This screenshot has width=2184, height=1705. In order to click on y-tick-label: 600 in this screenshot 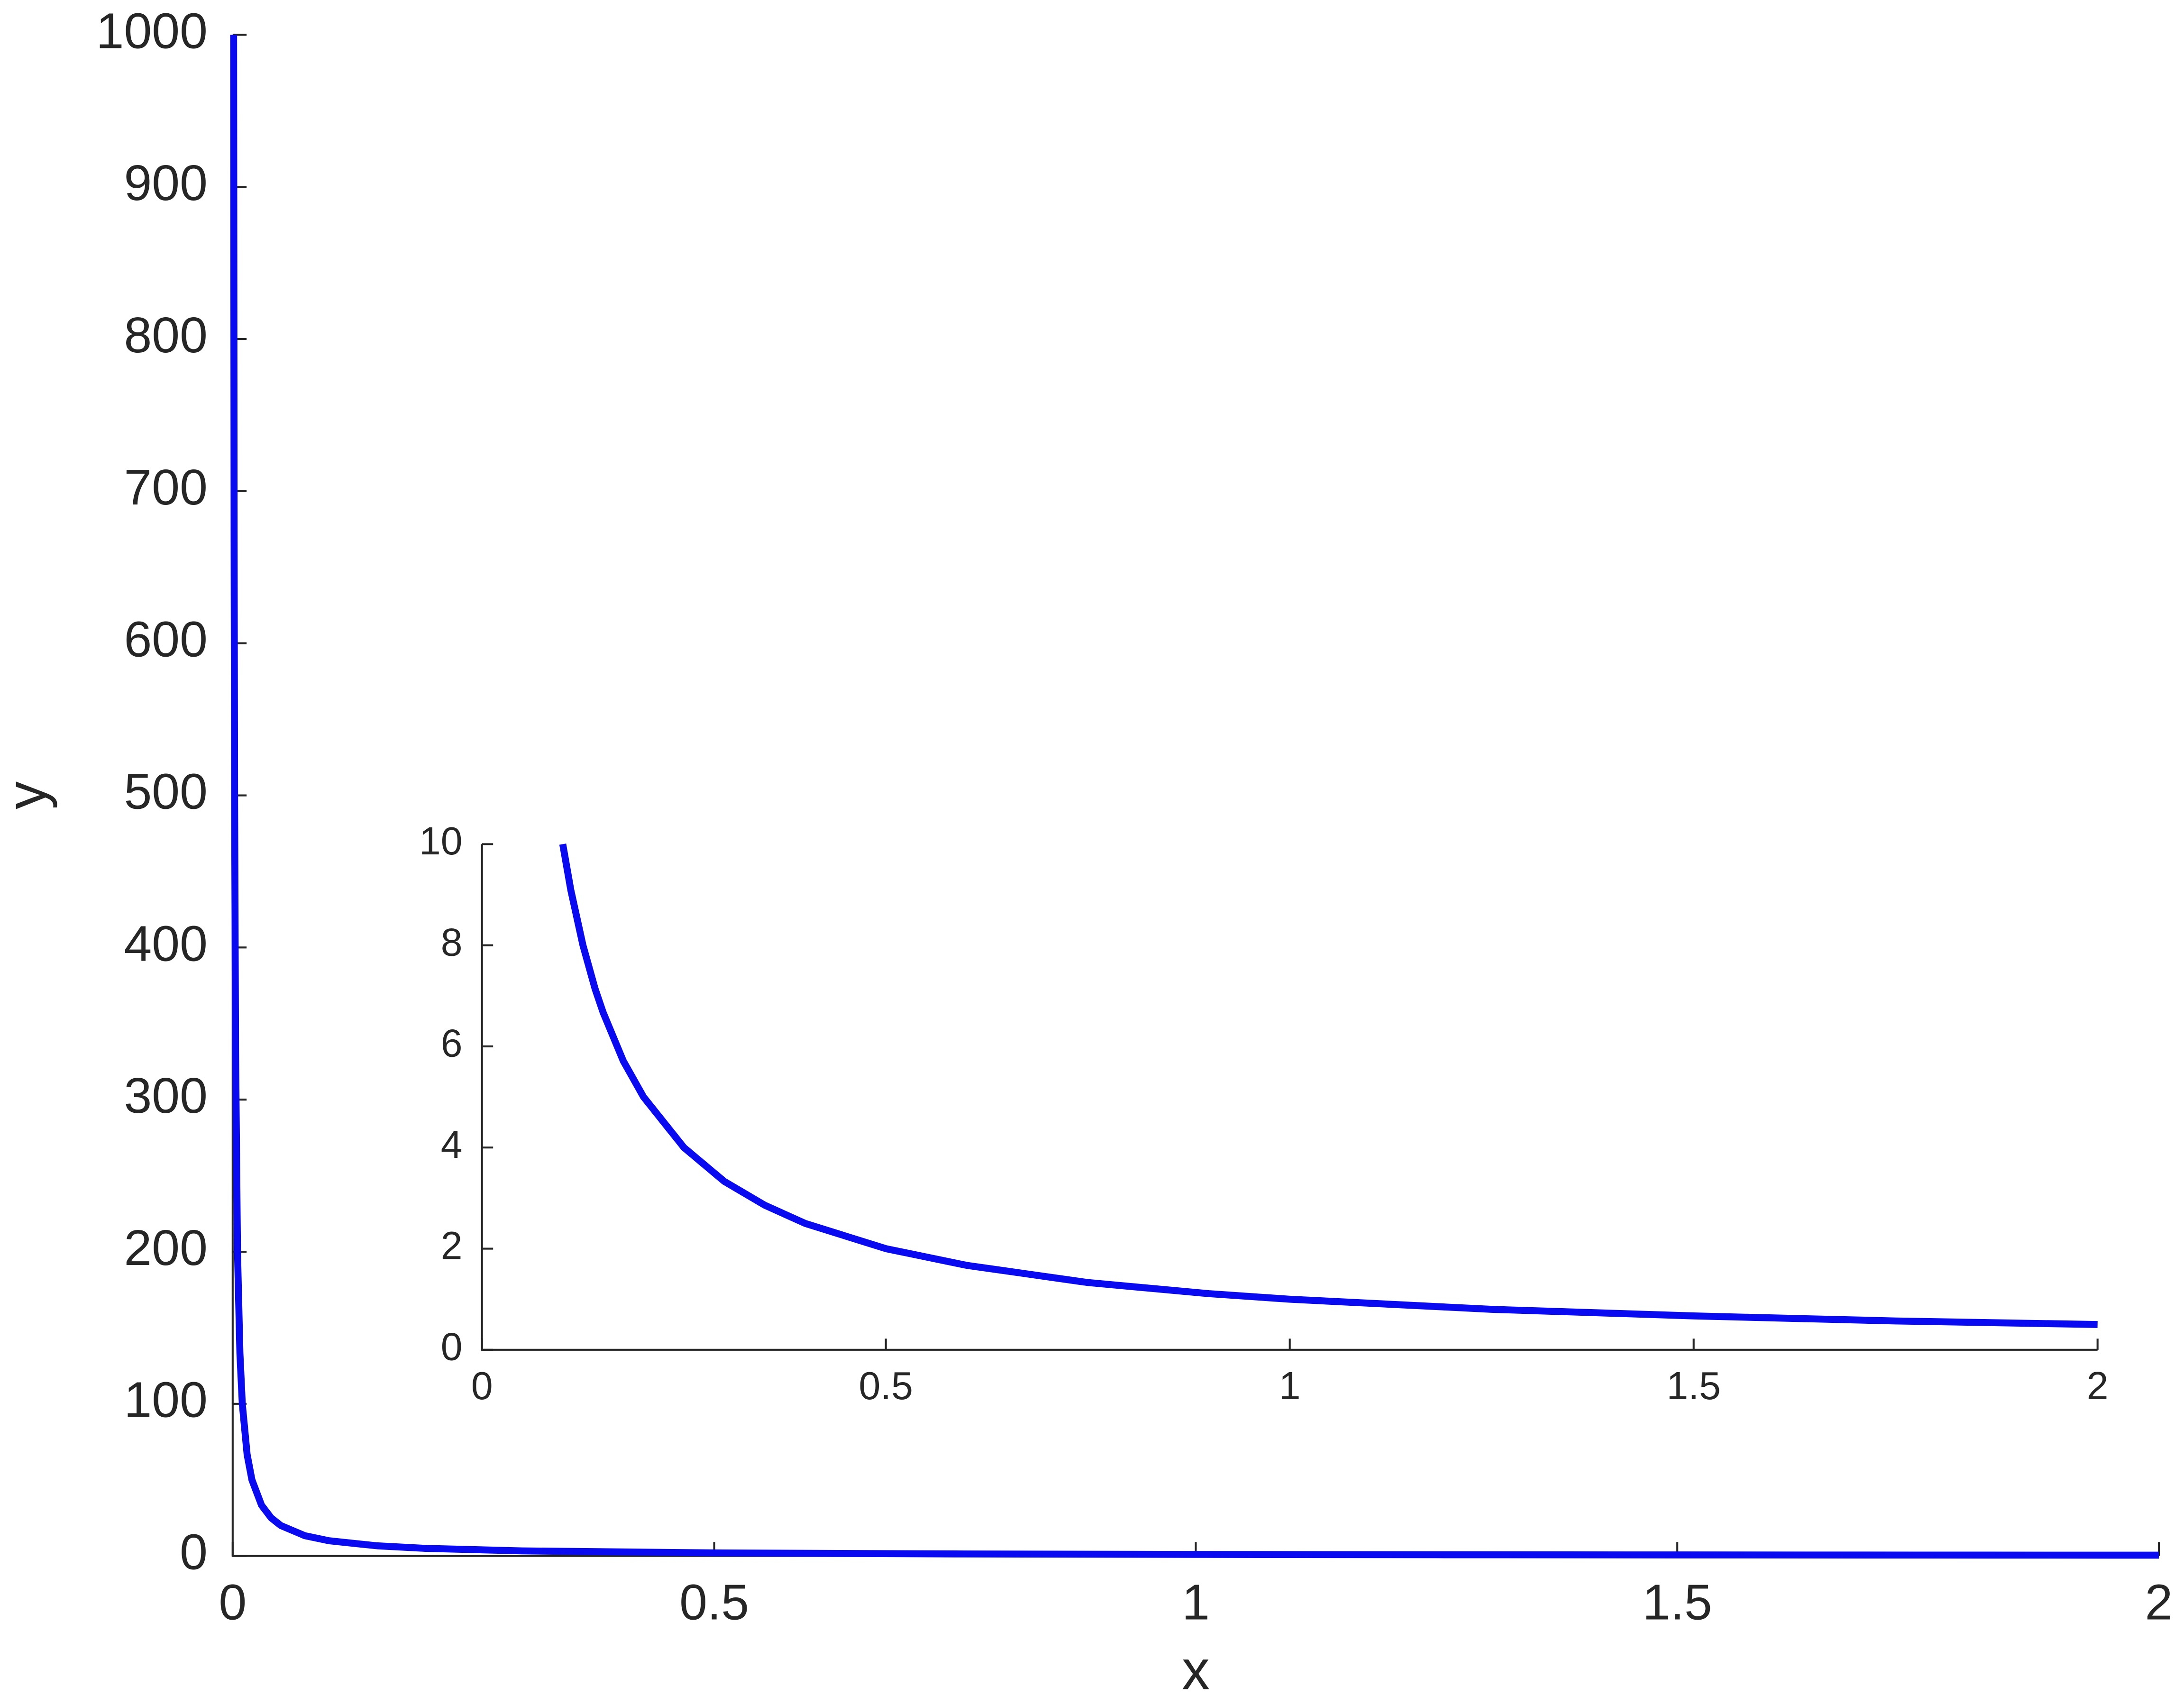, I will do `click(165, 640)`.